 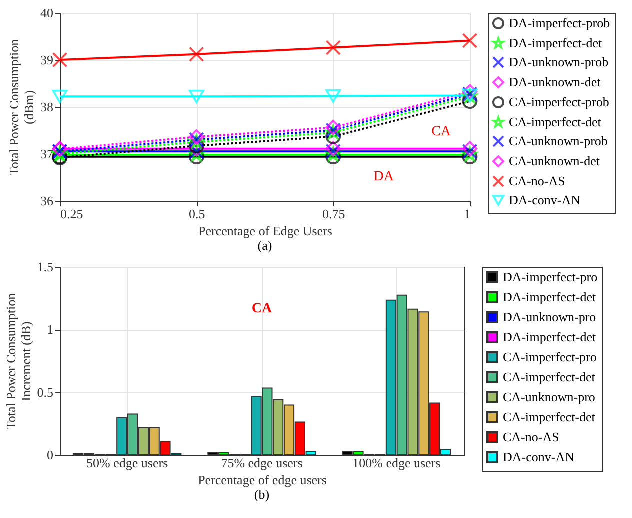 What do you see at coordinates (50, 330) in the screenshot?
I see `y-tick-label: 1` at bounding box center [50, 330].